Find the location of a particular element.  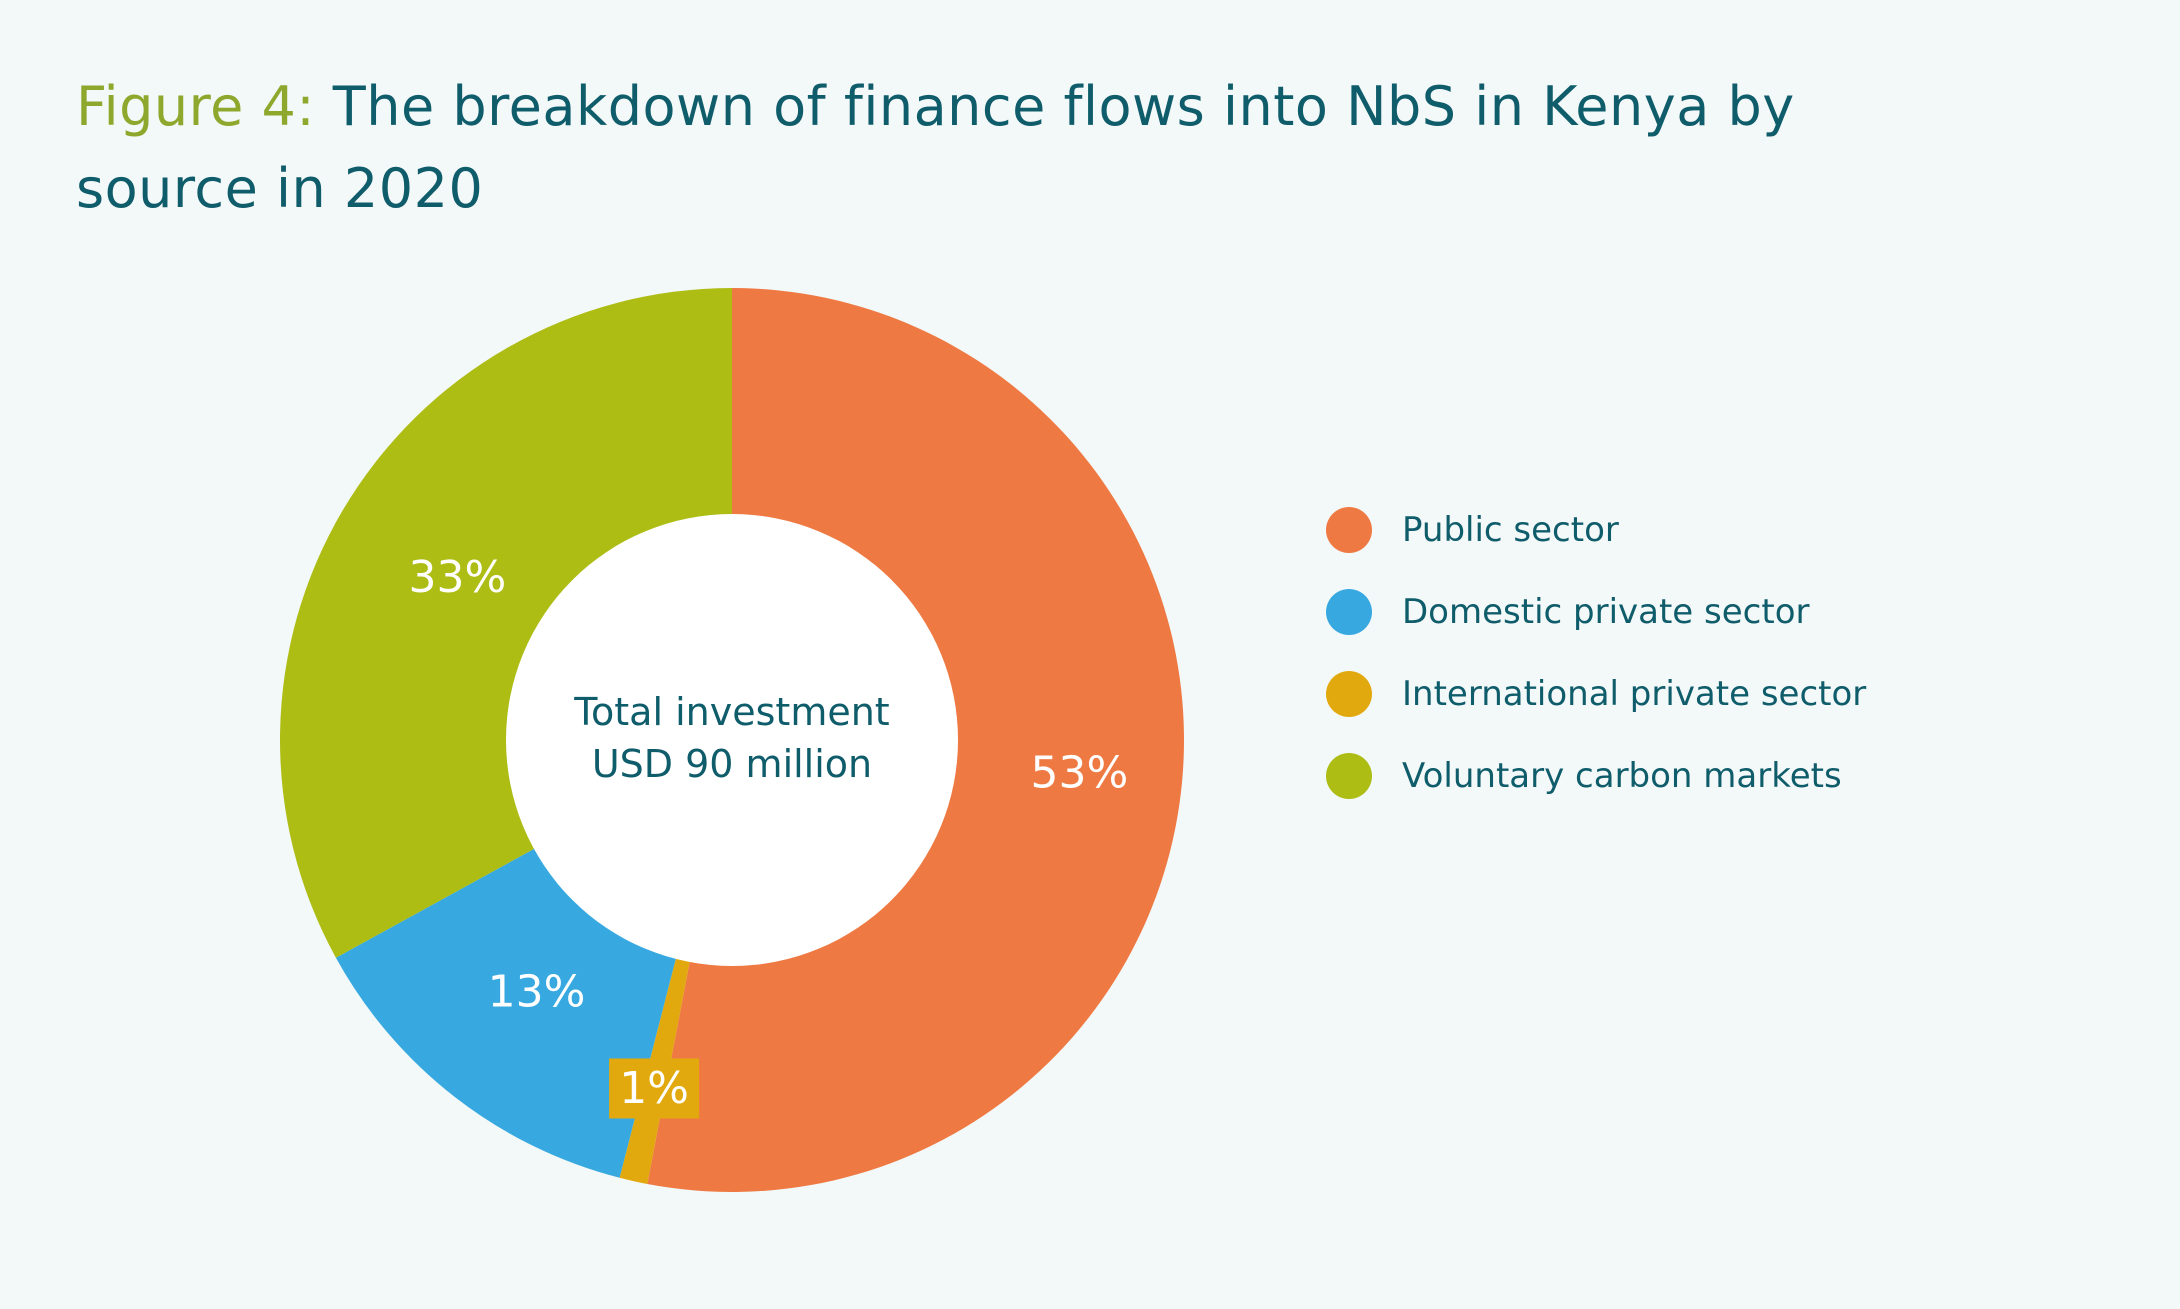

slice-label-voluntary-carbon-markets: 33% is located at coordinates (458, 577).